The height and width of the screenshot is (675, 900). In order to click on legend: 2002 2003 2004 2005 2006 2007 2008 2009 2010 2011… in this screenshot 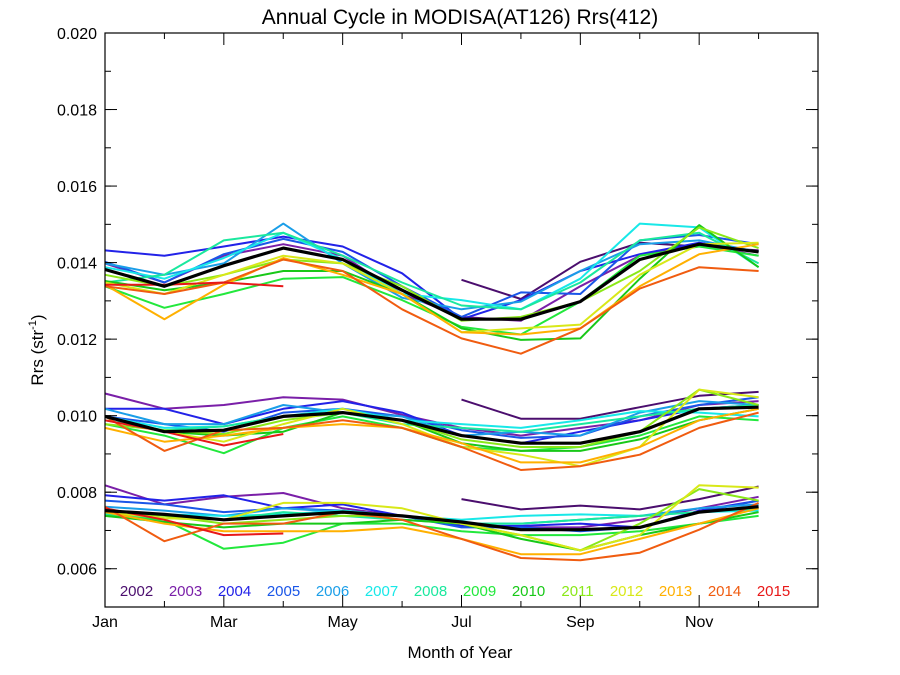, I will do `click(455, 591)`.